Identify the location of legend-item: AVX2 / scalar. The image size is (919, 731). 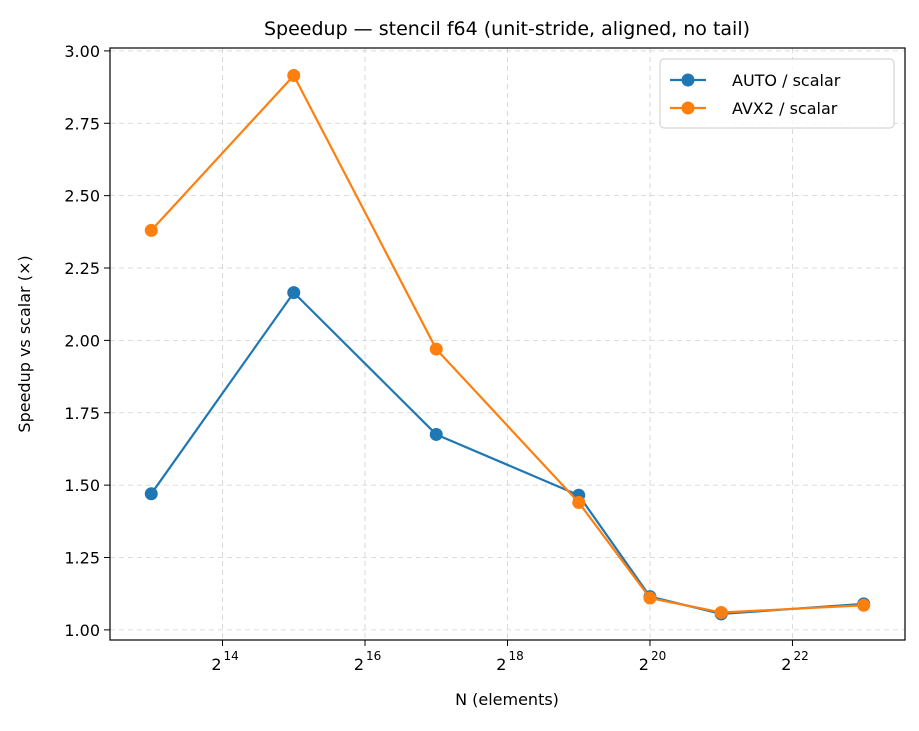
(754, 108).